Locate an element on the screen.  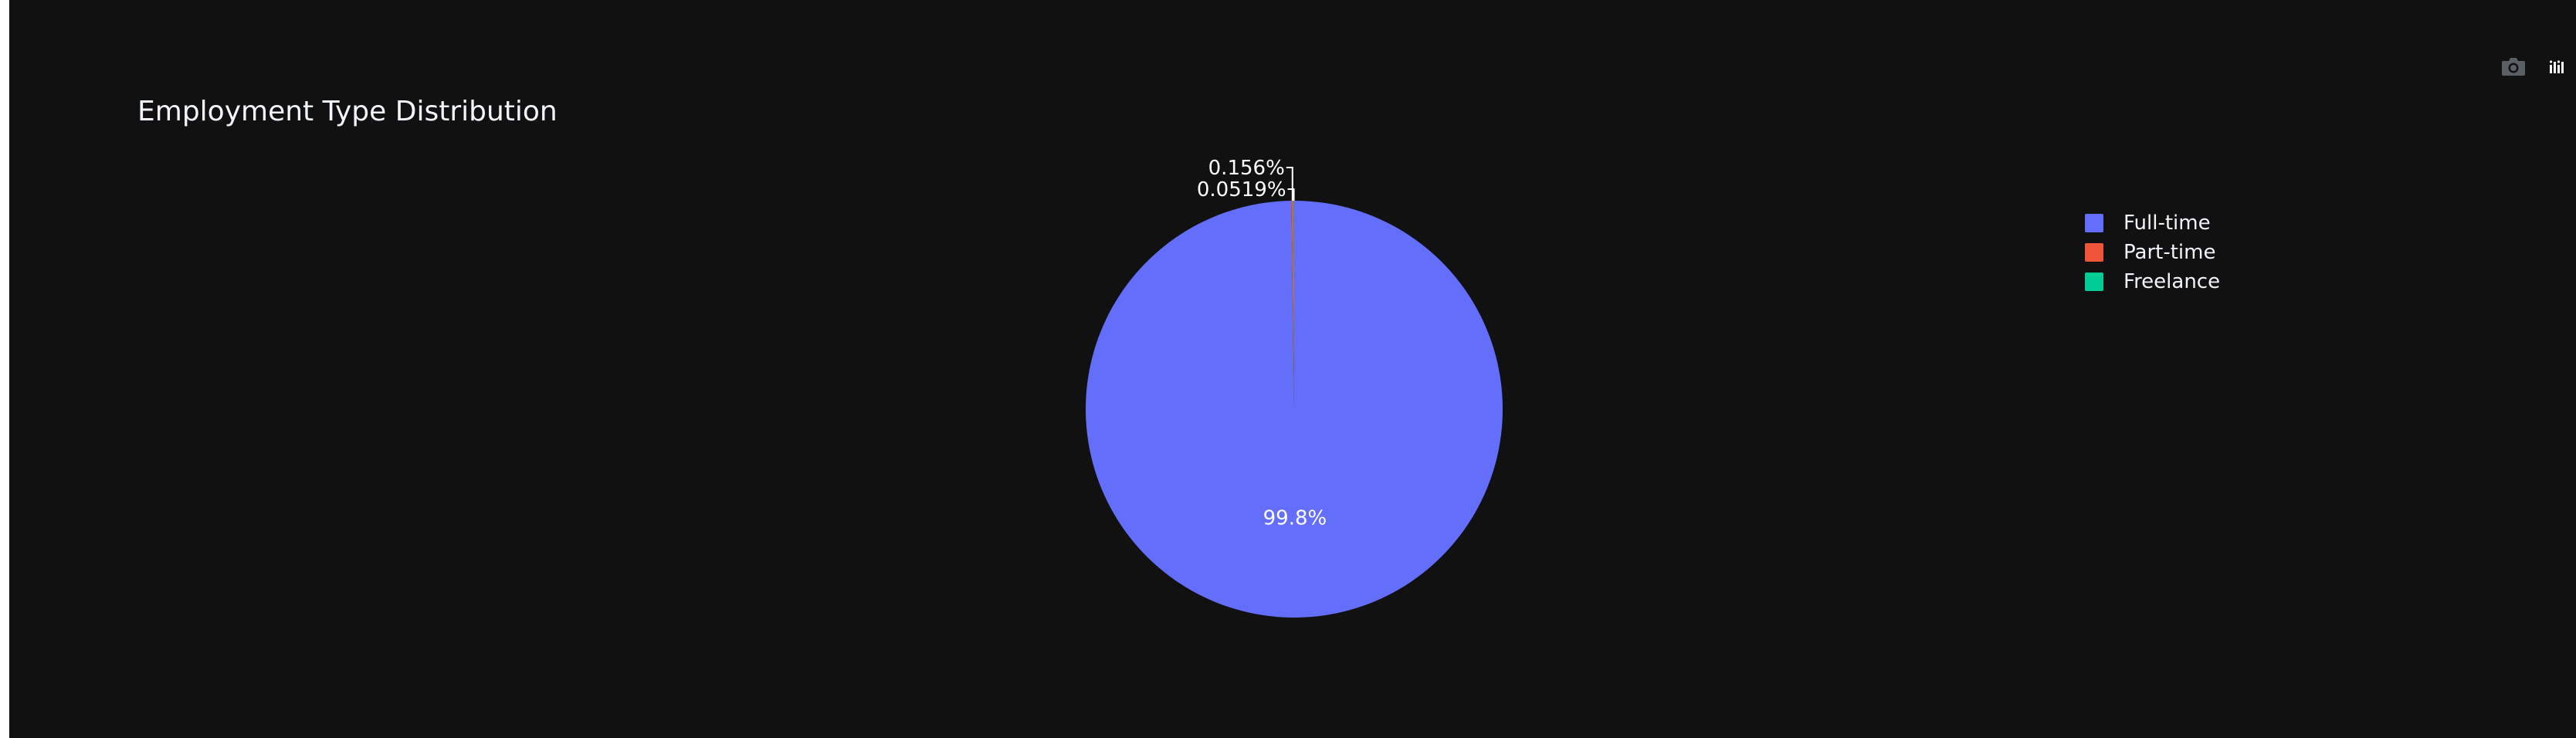
pie-slice-freelance is located at coordinates (1293, 305).